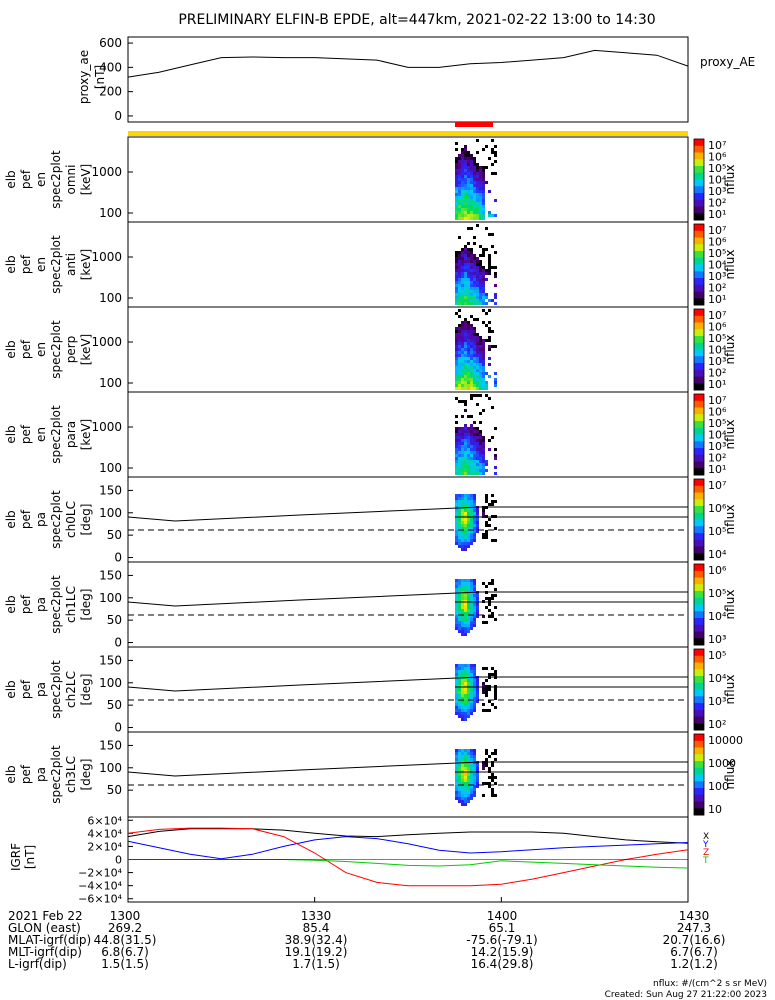  Describe the element at coordinates (717, 508) in the screenshot. I see `colorbar-tick-label: 10⁶` at that location.